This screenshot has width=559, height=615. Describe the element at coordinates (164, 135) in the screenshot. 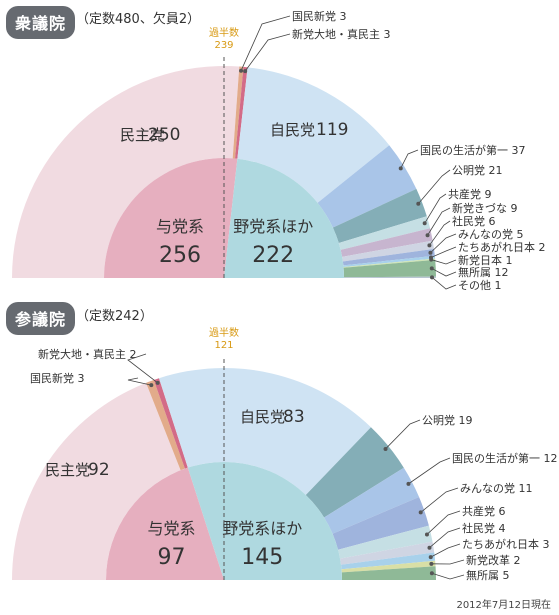

I see `slice-value-label: 250` at that location.